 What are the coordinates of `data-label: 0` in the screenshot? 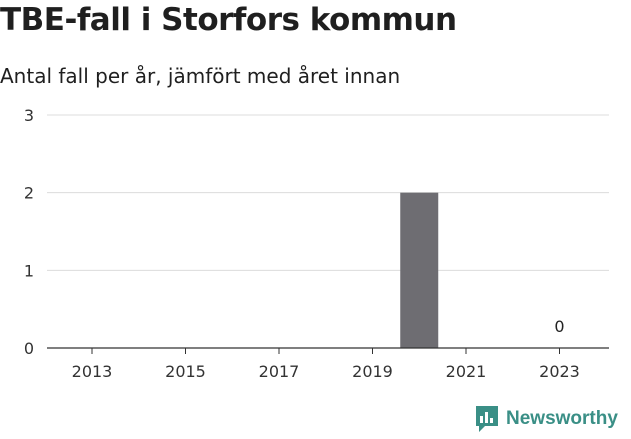 It's located at (559, 326).